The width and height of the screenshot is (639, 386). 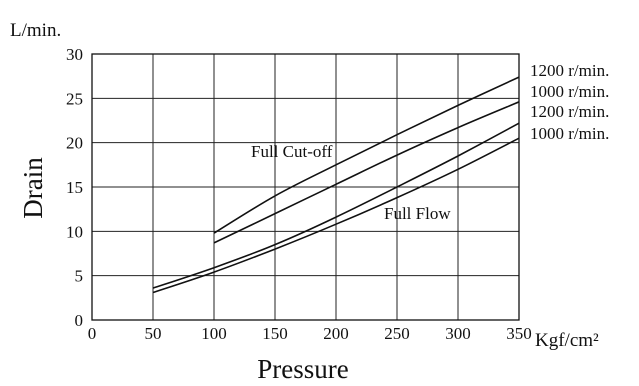 I want to click on x-tick-label: 100, so click(x=214, y=333).